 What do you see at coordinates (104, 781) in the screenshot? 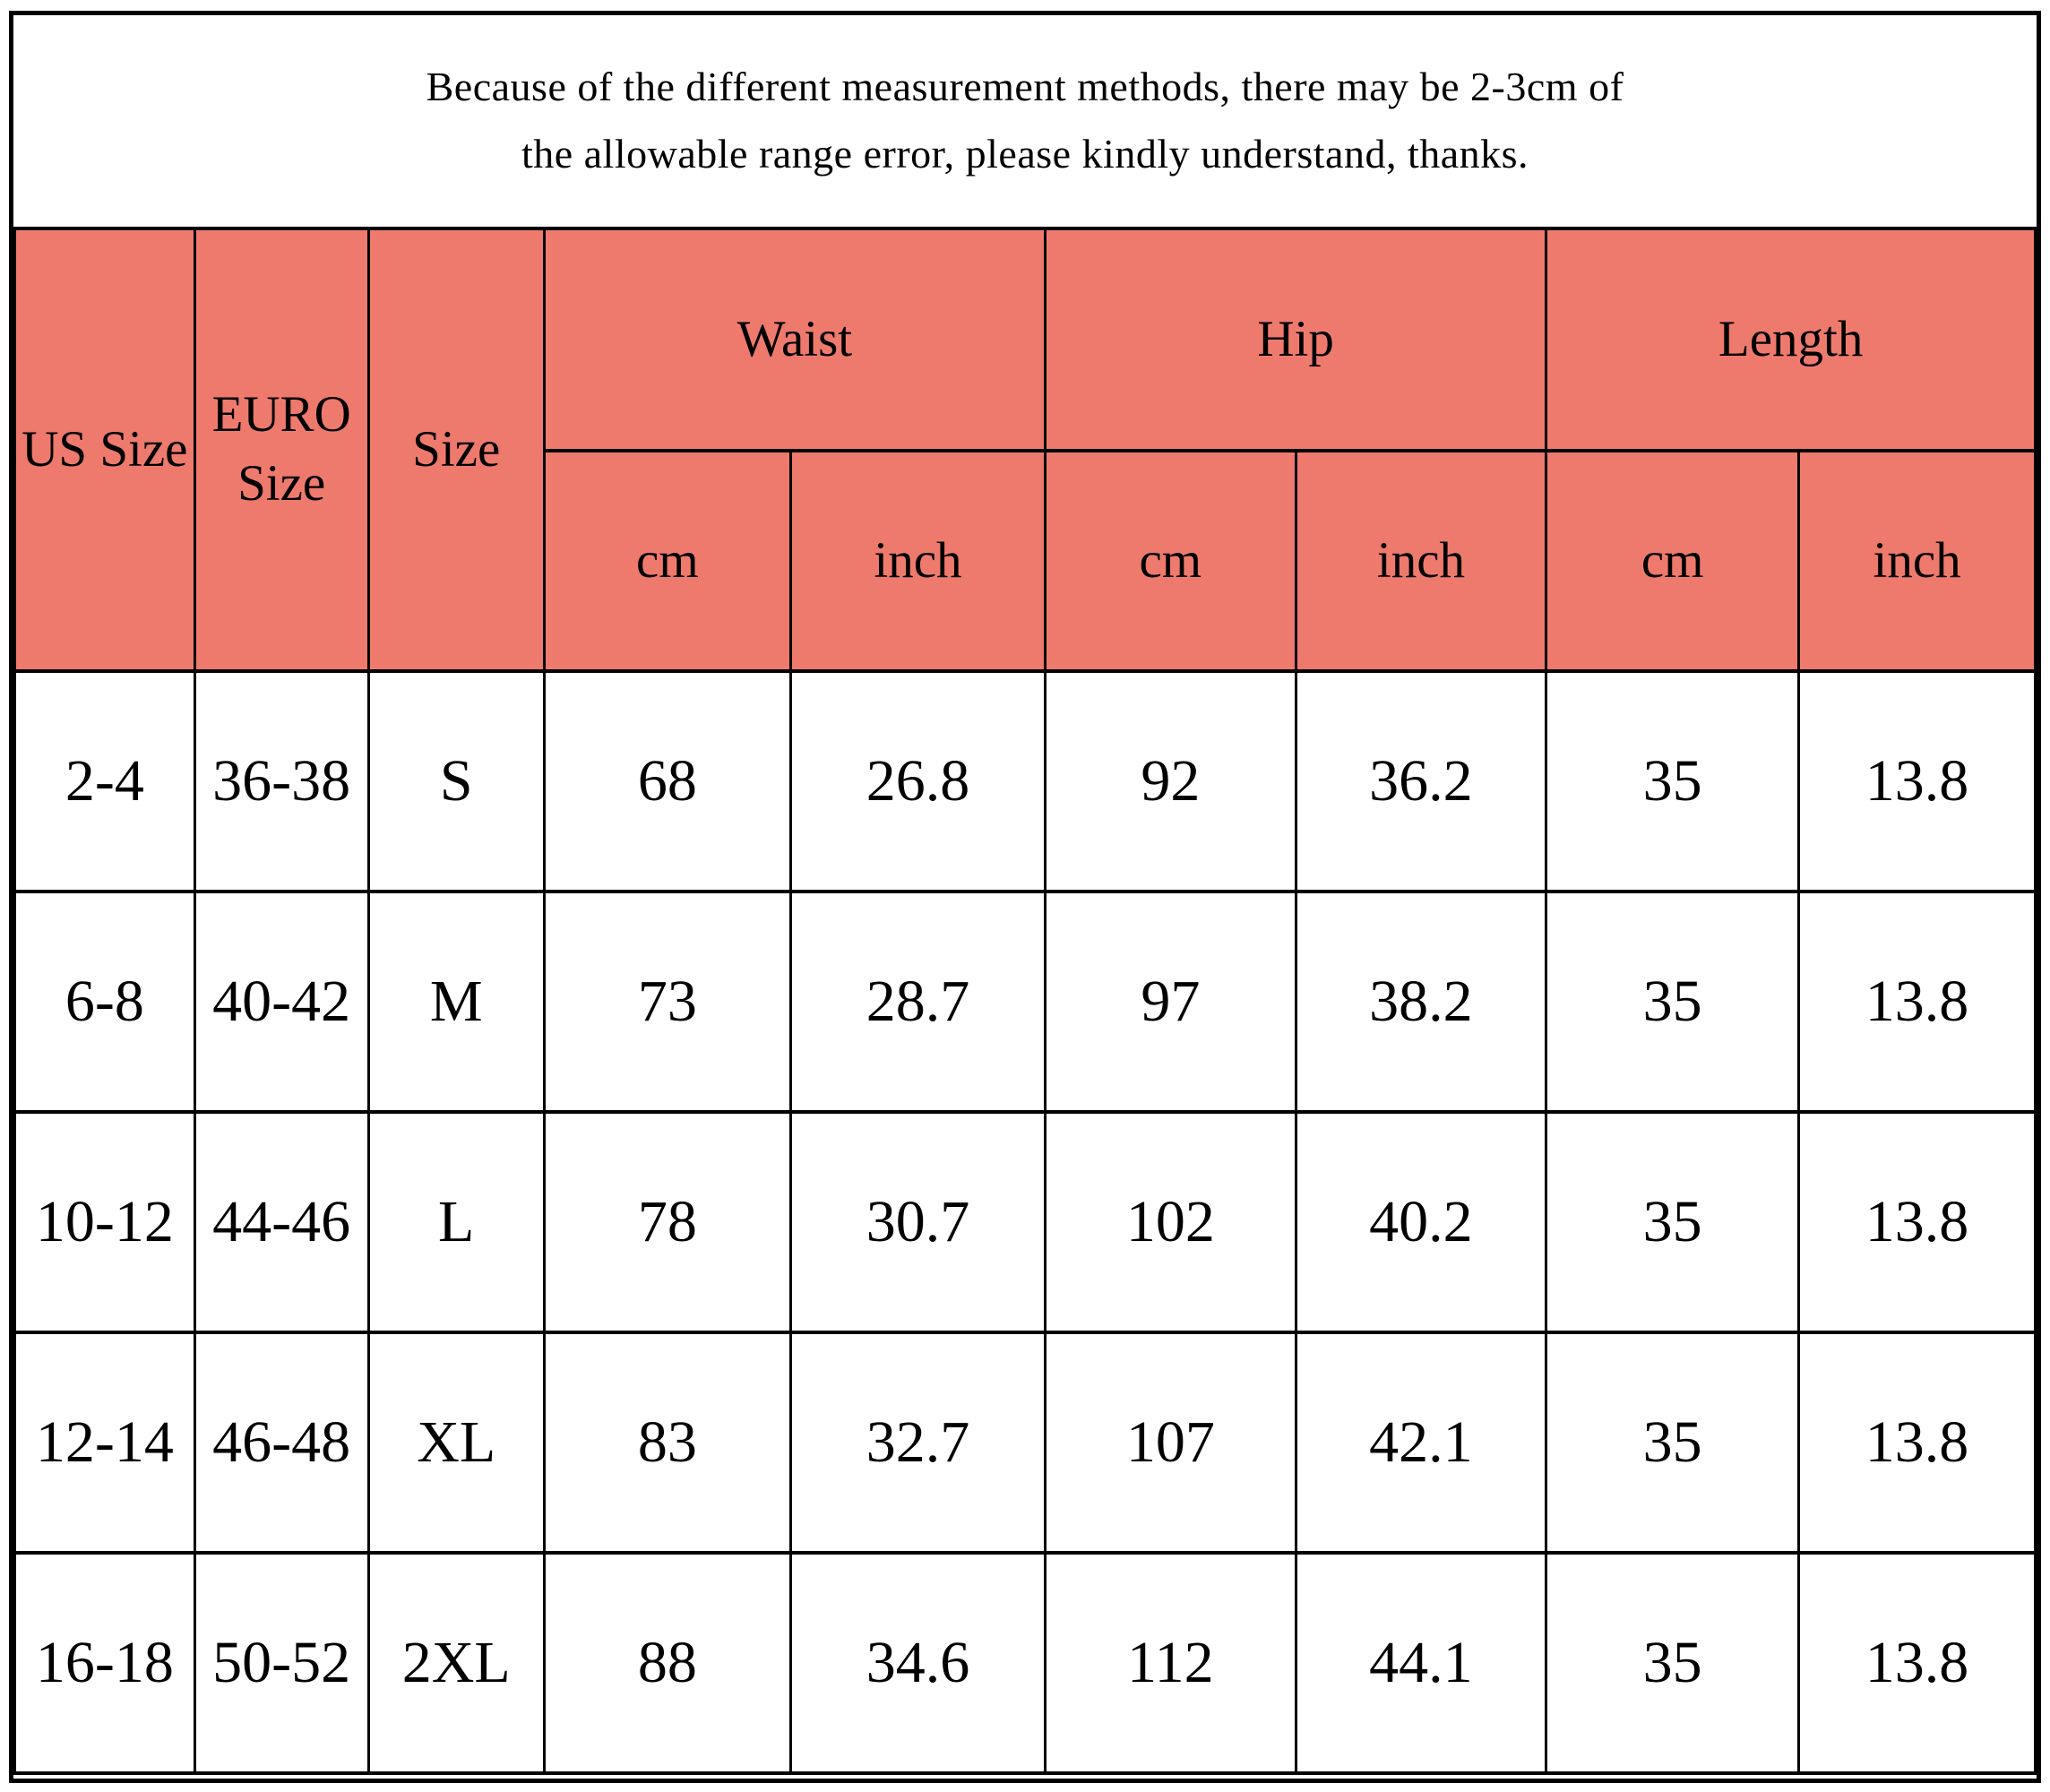
I see `data-cell: 2-4` at bounding box center [104, 781].